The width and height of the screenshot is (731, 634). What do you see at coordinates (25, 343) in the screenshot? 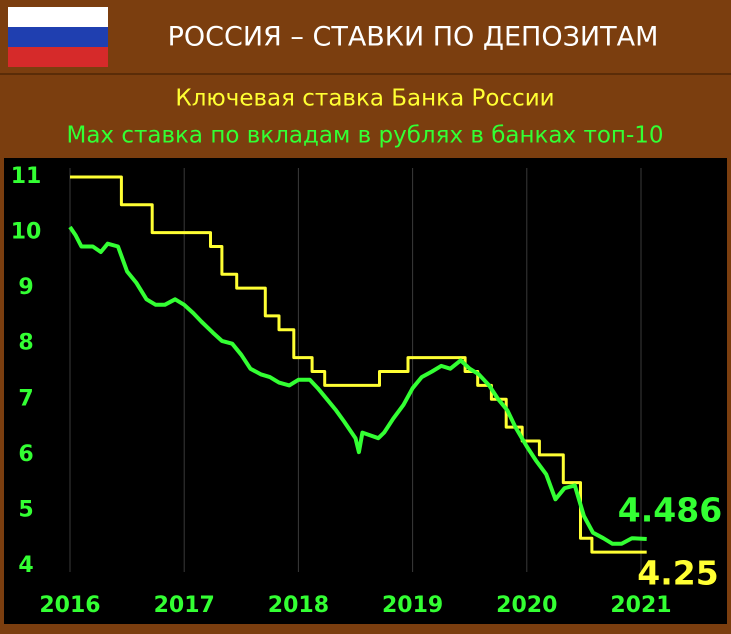
I see `y-tick-label: 8` at bounding box center [25, 343].